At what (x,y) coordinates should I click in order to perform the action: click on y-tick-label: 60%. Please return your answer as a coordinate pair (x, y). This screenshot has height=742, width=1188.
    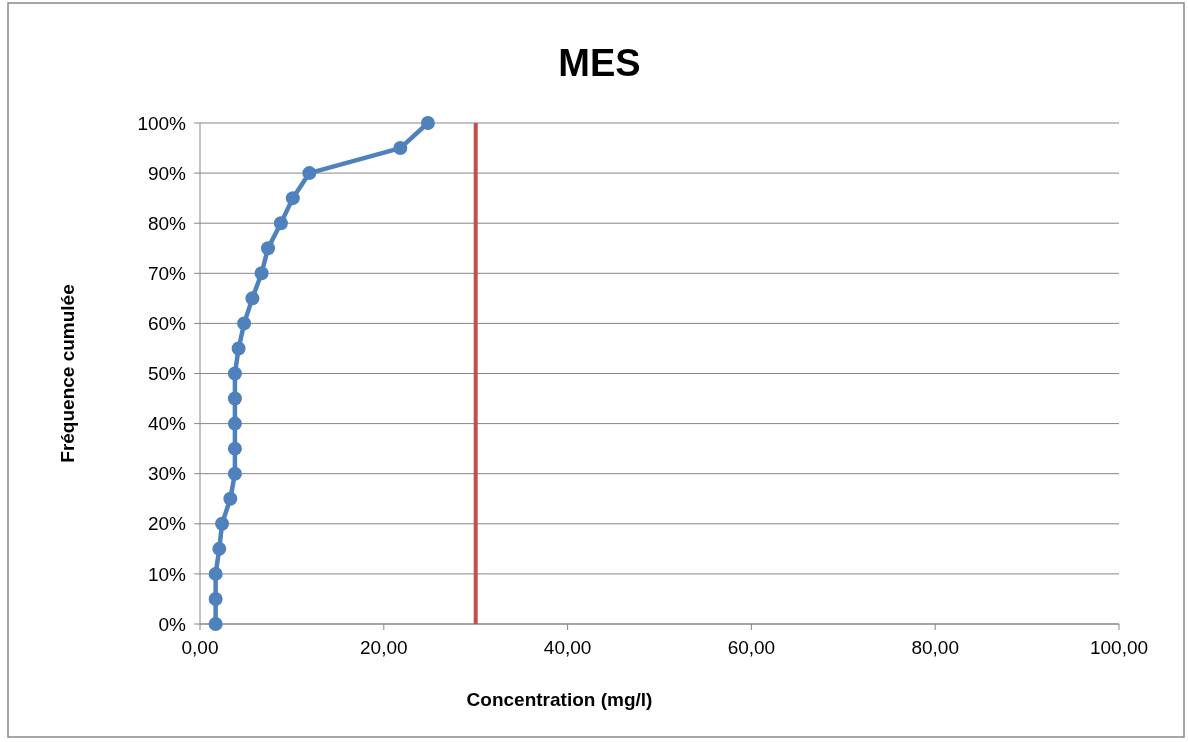
    Looking at the image, I should click on (167, 324).